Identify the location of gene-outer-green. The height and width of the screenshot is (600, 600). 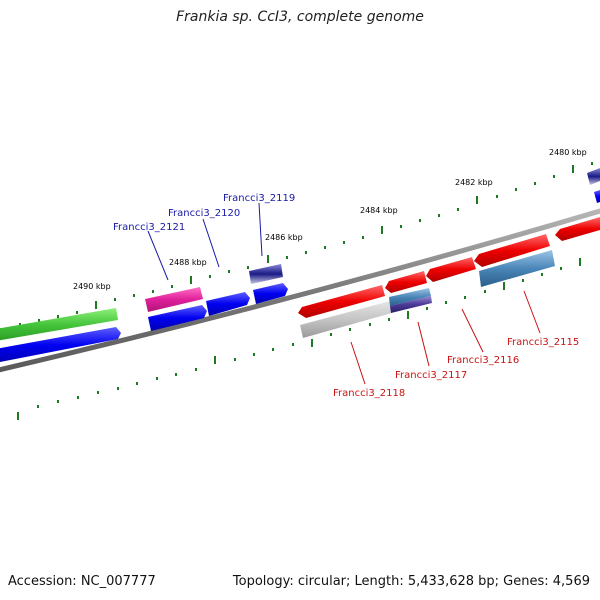
(59, 325).